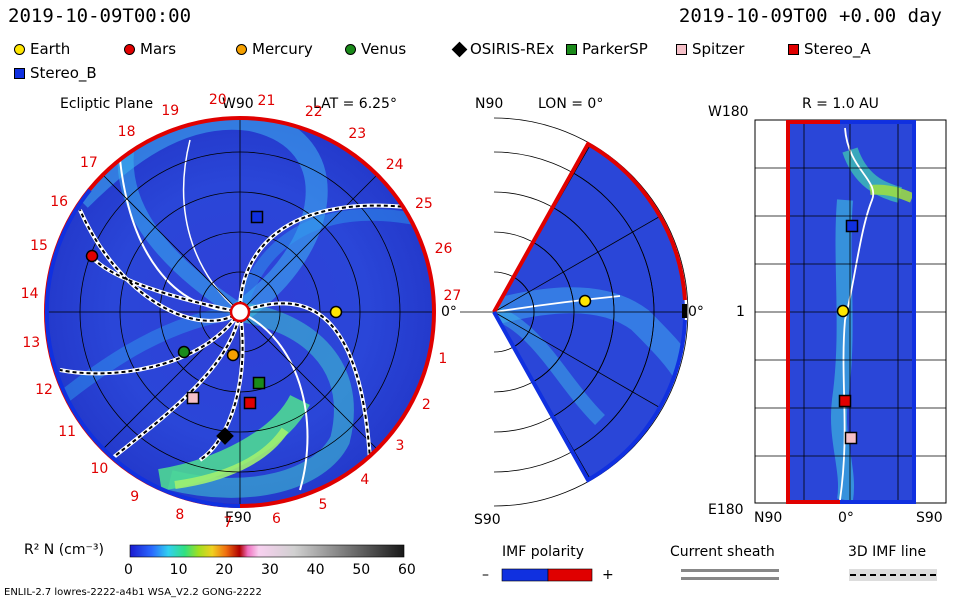 This screenshot has width=960, height=600. Describe the element at coordinates (39, 246) in the screenshot. I see `ecliptic-tick-15: 15` at that location.